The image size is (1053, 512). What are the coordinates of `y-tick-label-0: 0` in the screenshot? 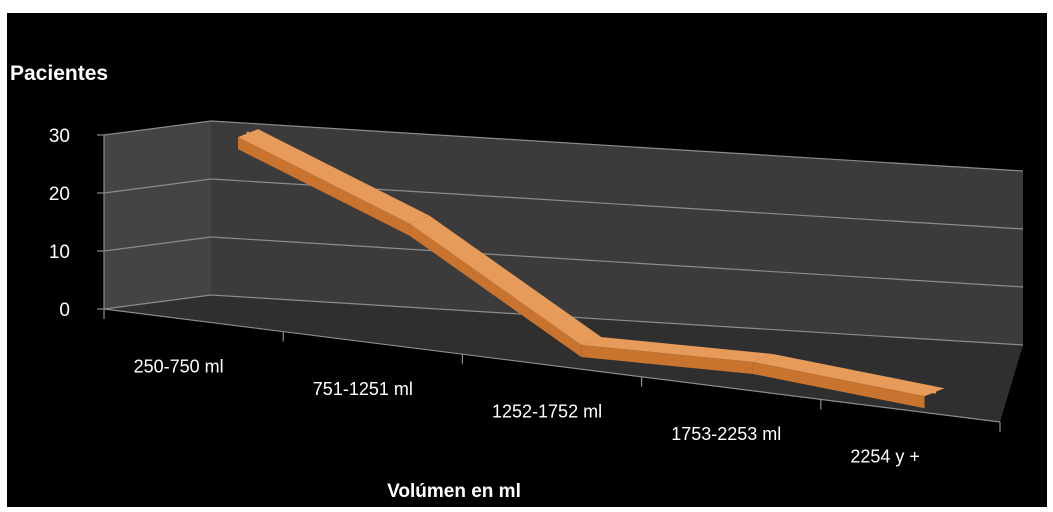 It's located at (64, 310).